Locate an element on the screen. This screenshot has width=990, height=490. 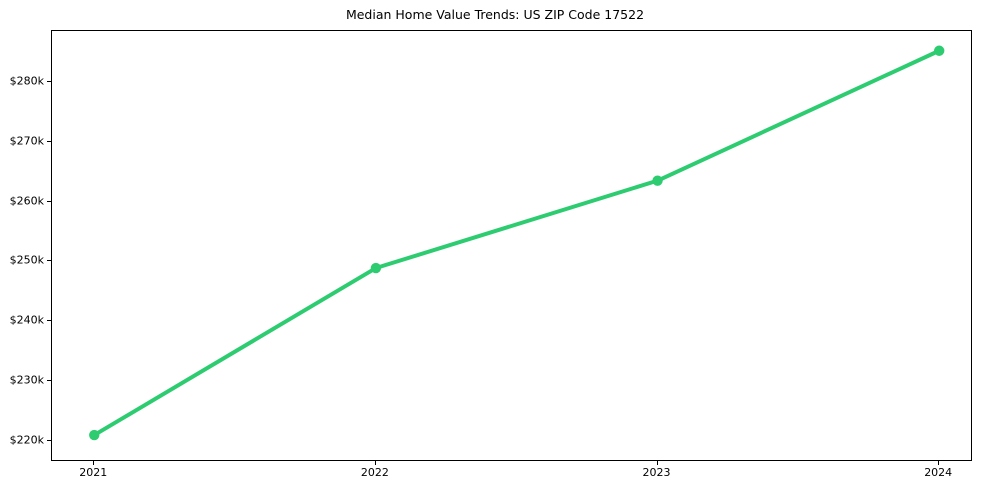
y-axis-tick-label: $280k is located at coordinates (26, 81).